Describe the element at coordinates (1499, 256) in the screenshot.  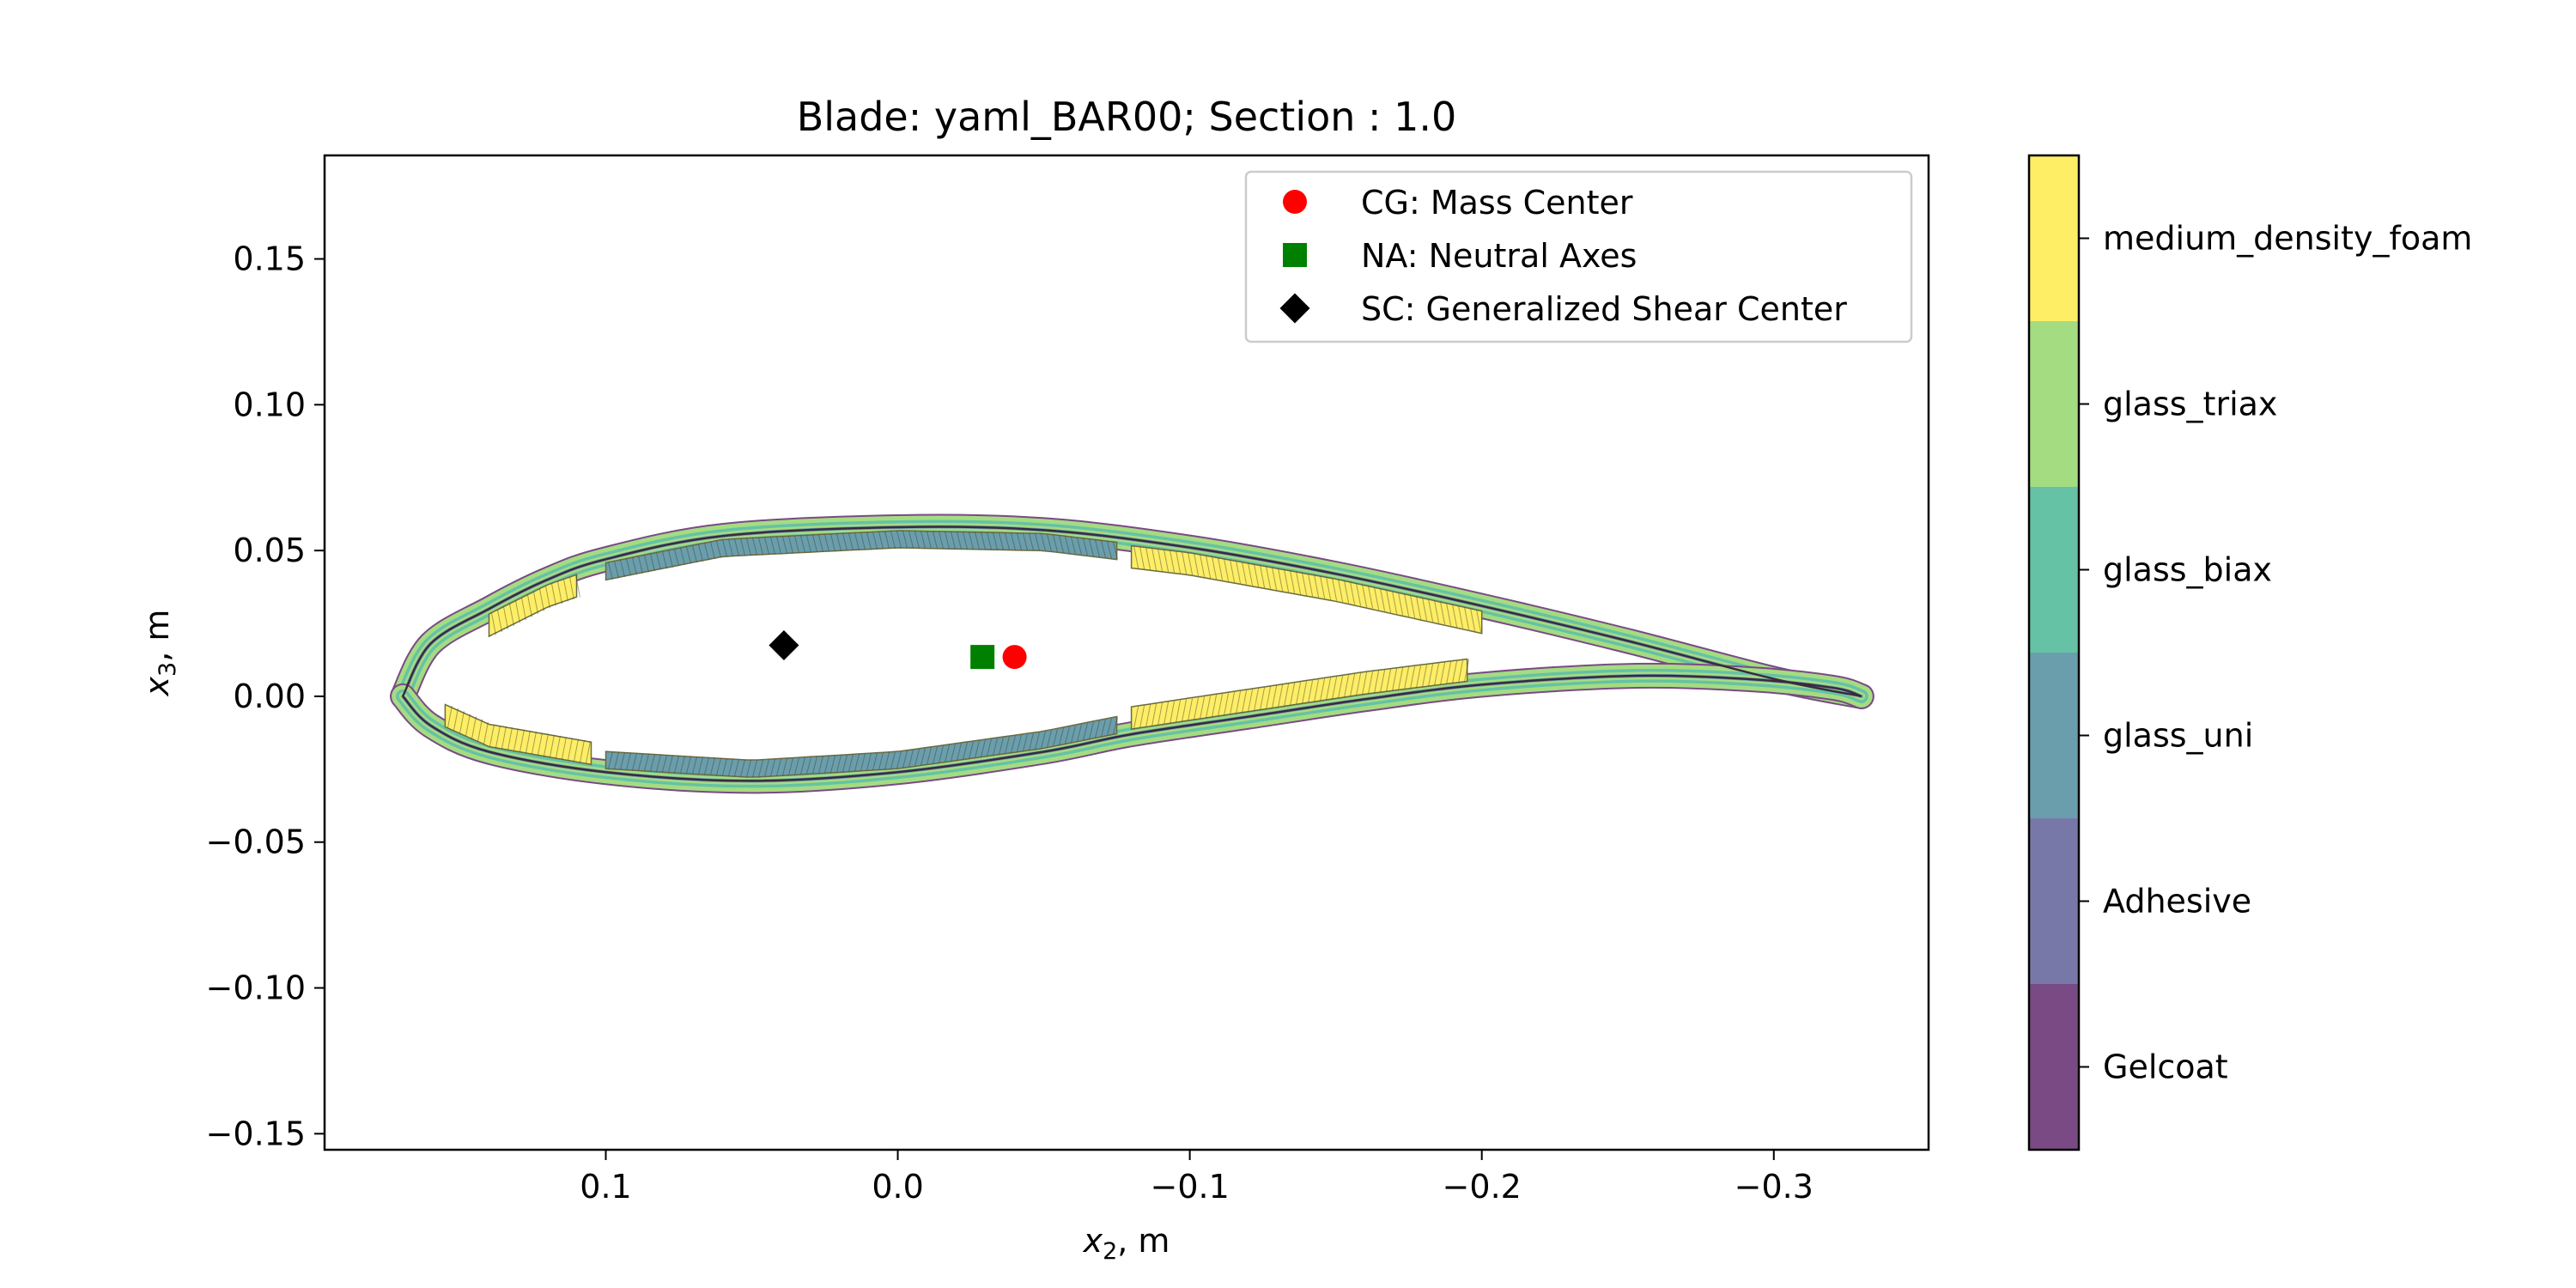
I see `legend-entry-na-label: NA: Neutral Axes` at that location.